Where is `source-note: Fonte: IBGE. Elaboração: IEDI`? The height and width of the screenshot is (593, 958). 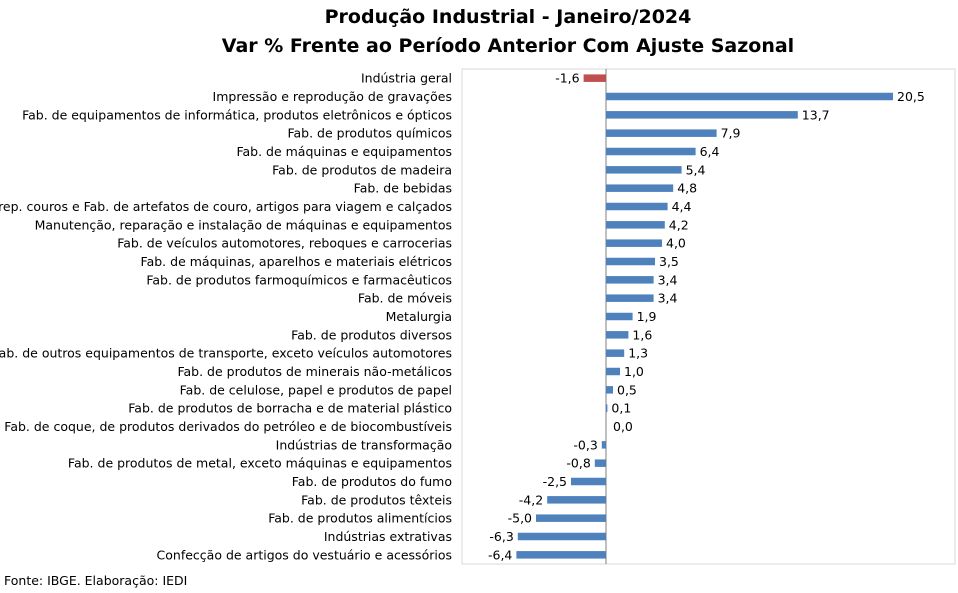
source-note: Fonte: IBGE. Elaboração: IEDI is located at coordinates (96, 580).